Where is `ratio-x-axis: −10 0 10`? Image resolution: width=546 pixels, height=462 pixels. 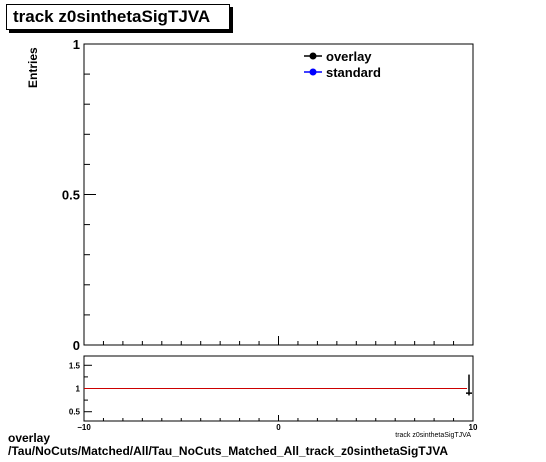
ratio-x-axis: −10 0 10 is located at coordinates (277, 423).